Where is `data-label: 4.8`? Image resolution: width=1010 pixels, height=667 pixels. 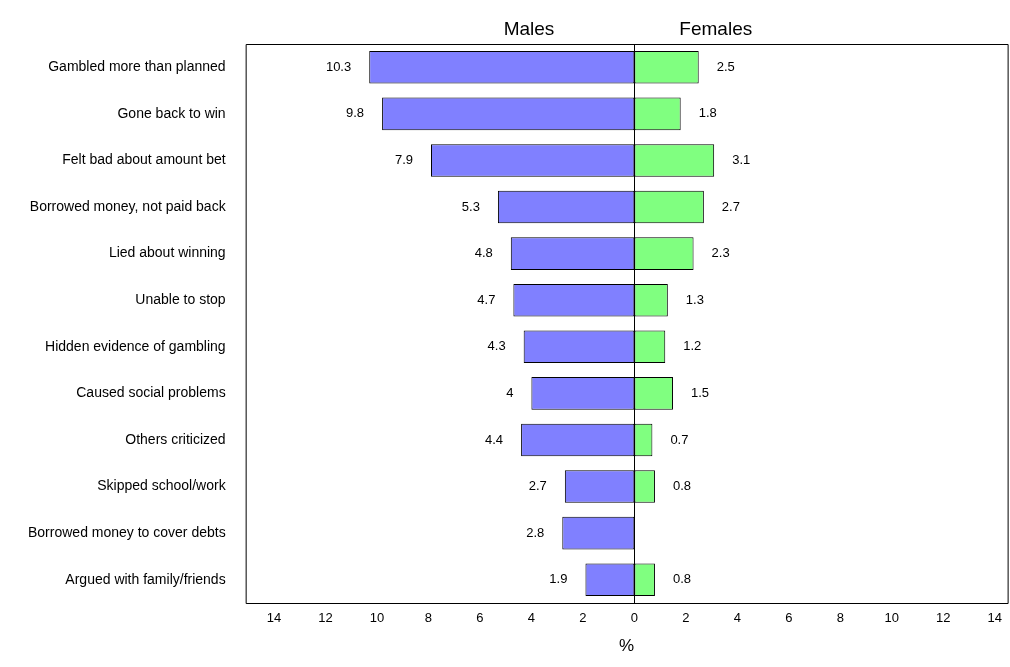 data-label: 4.8 is located at coordinates (483, 253).